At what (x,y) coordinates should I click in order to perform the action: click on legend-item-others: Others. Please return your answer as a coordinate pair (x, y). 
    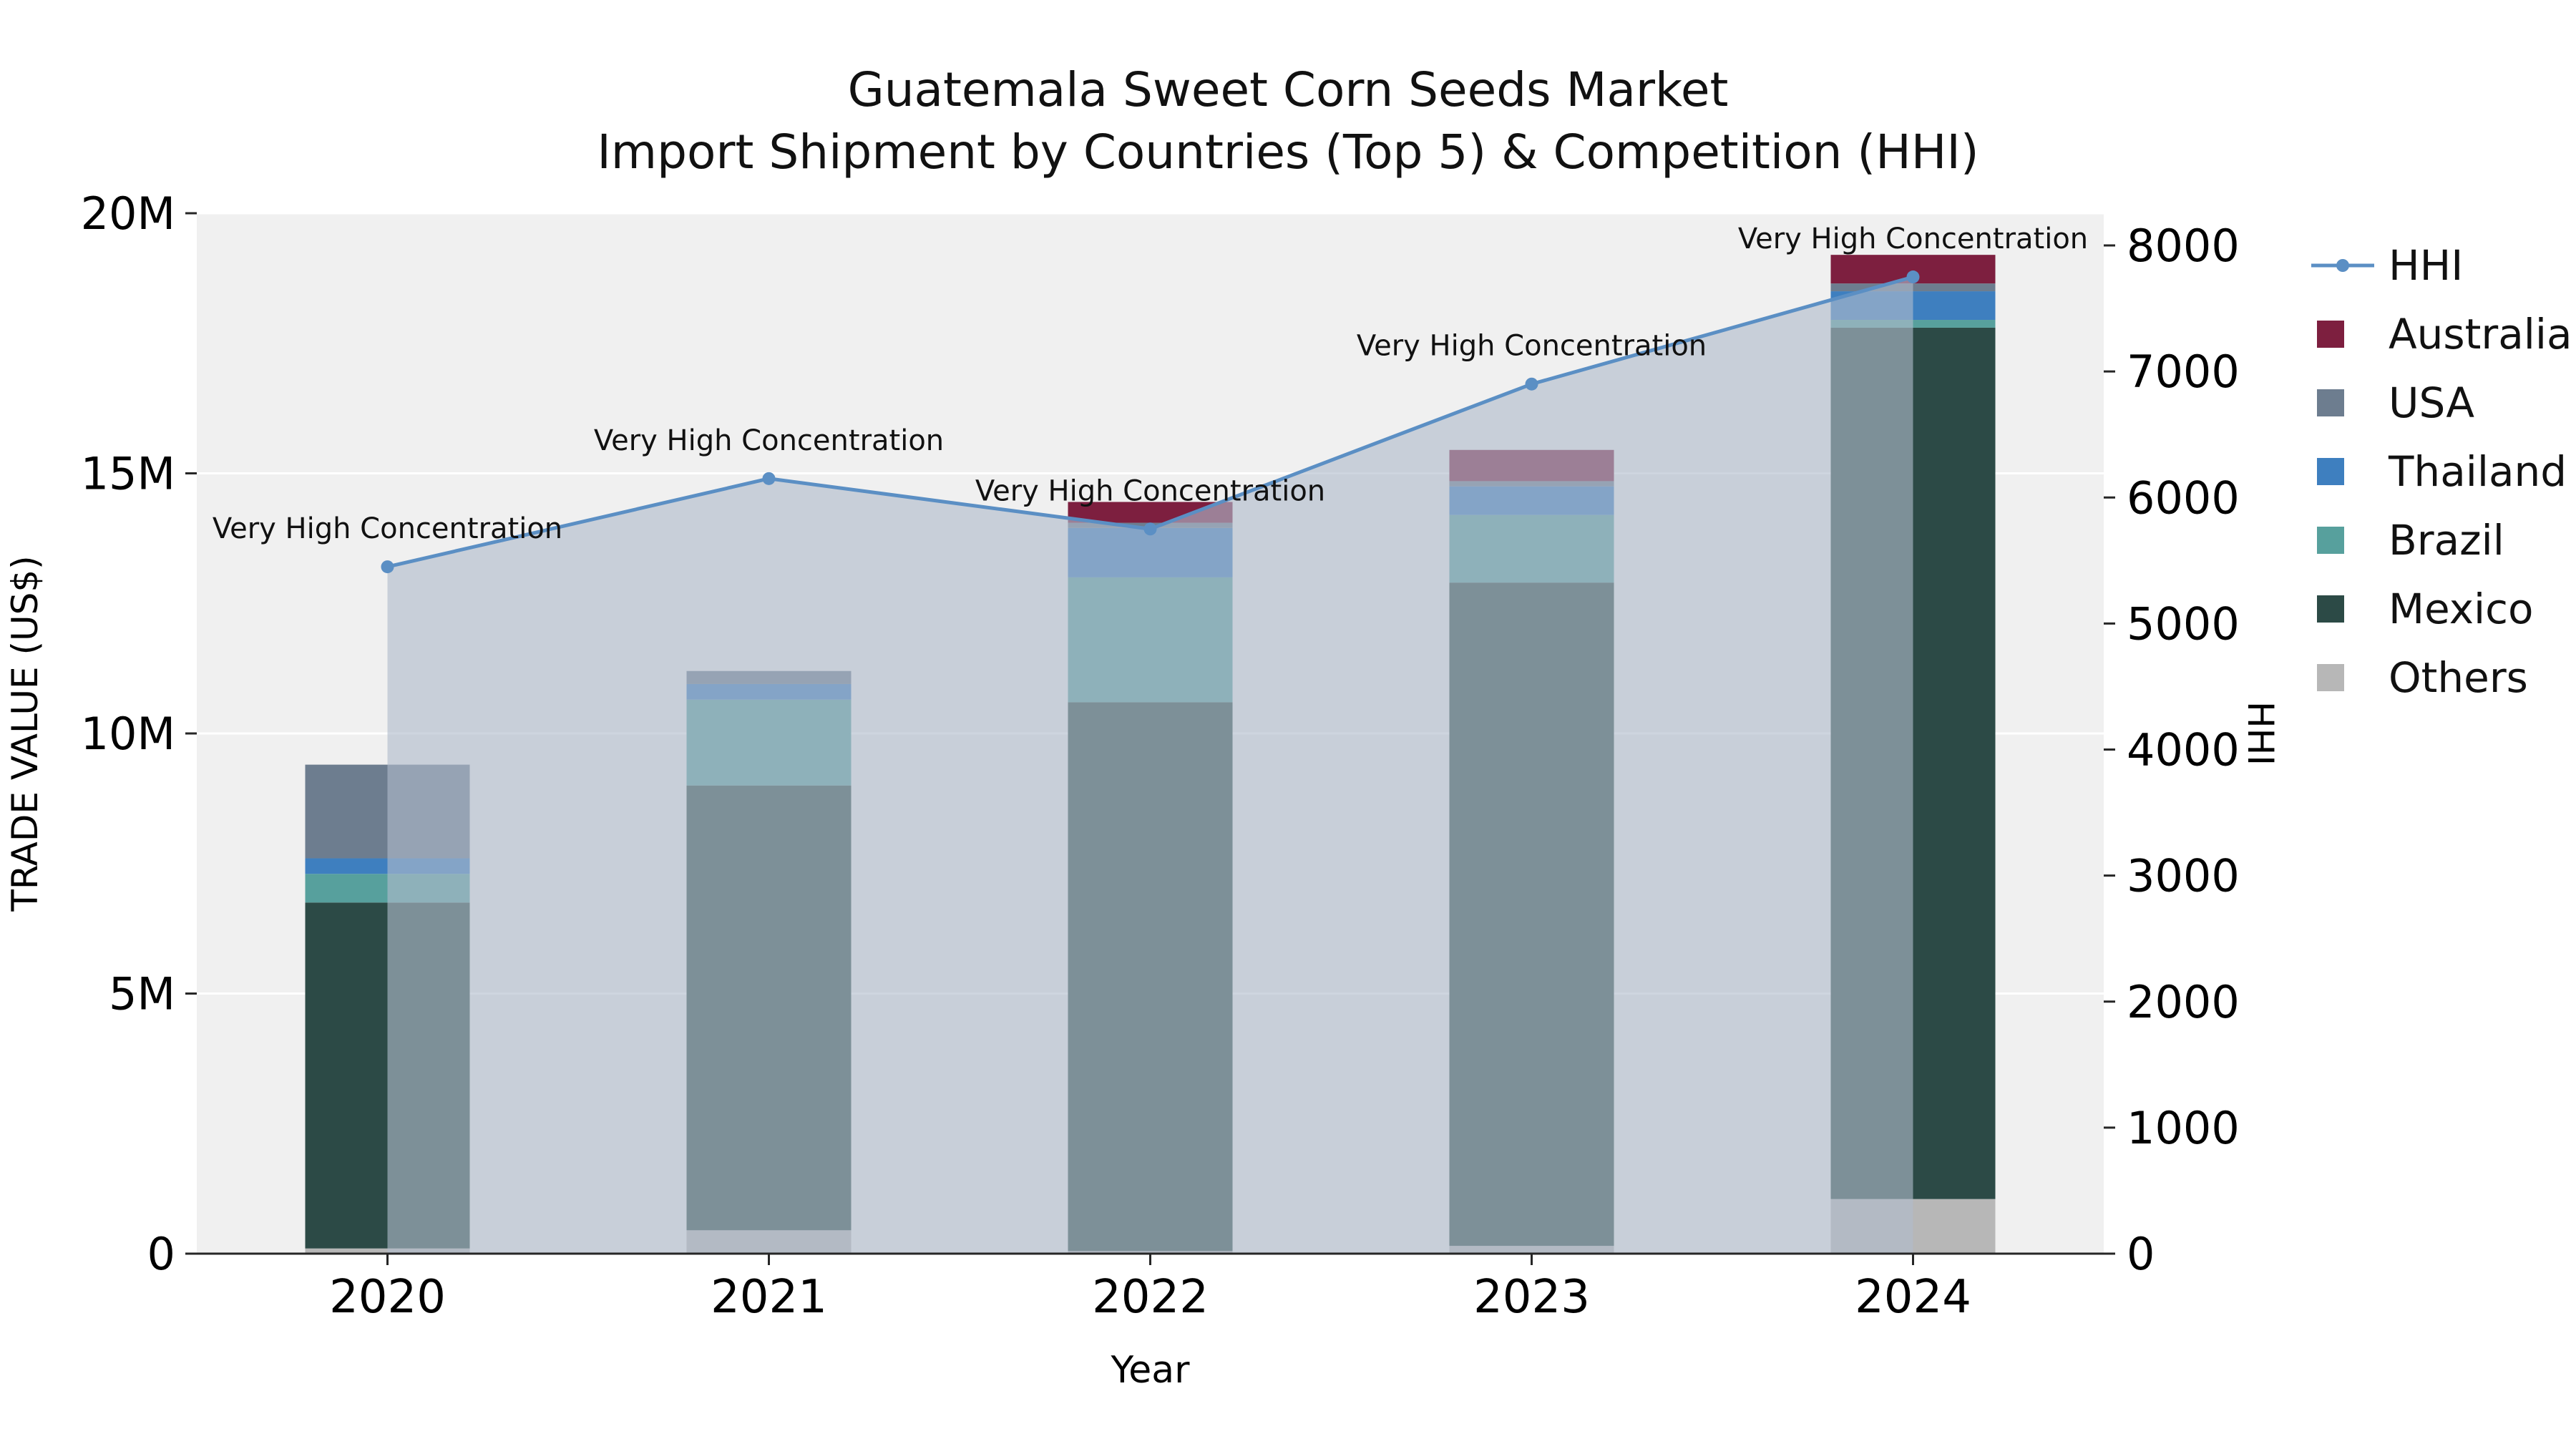
    Looking at the image, I should click on (2422, 677).